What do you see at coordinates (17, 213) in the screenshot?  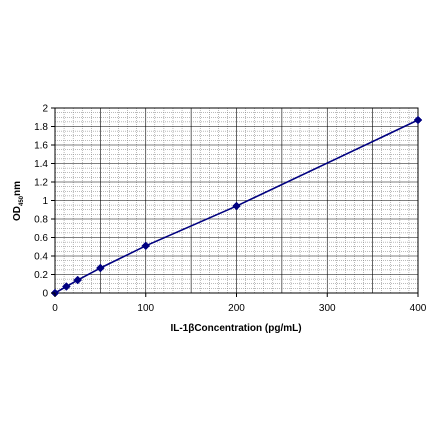 I see `y-axis-title-main: OD` at bounding box center [17, 213].